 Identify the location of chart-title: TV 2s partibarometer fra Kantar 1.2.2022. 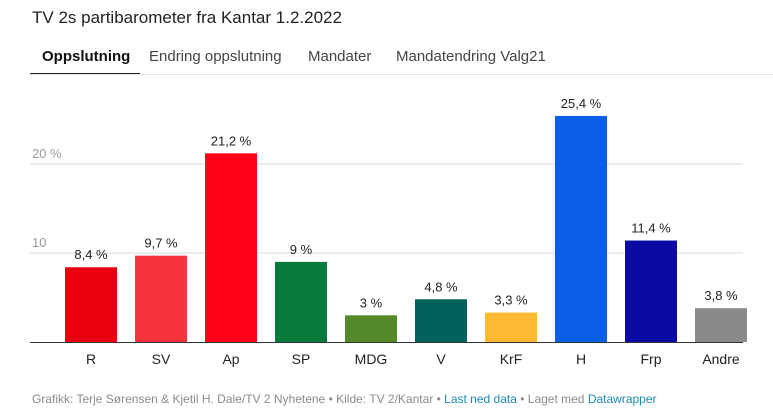
(187, 17).